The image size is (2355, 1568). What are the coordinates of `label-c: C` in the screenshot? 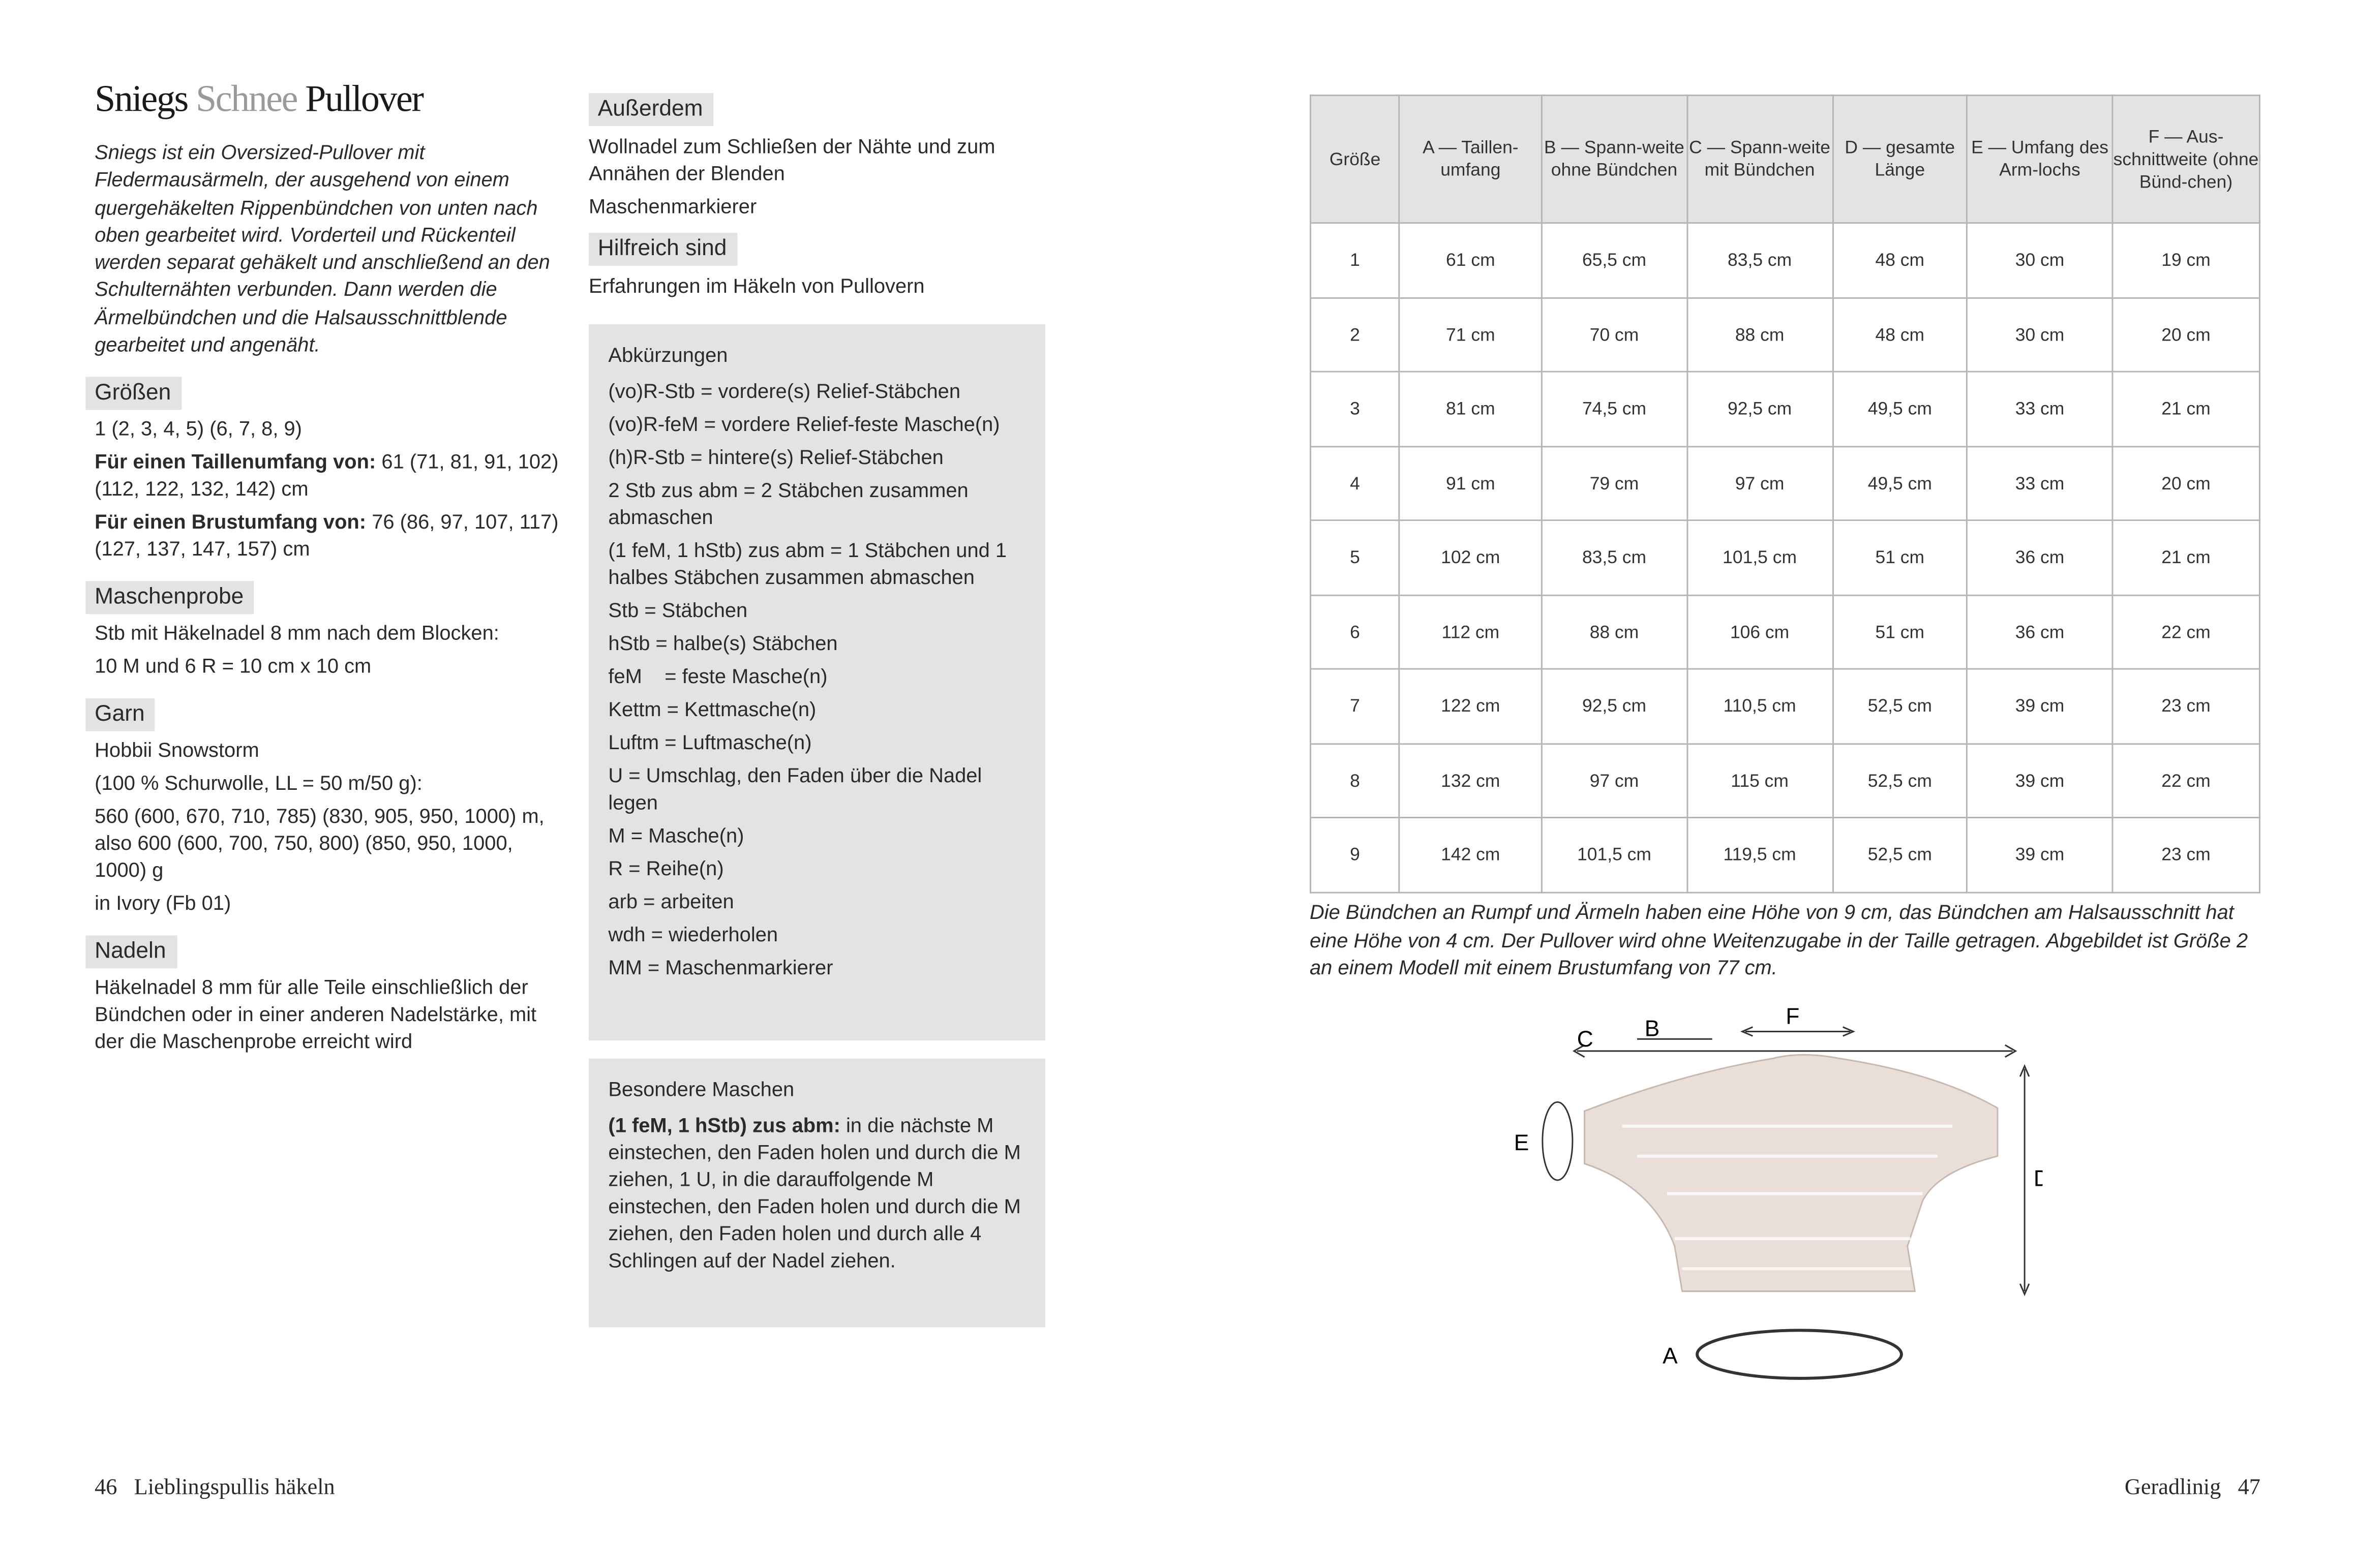 It's located at (1585, 1039).